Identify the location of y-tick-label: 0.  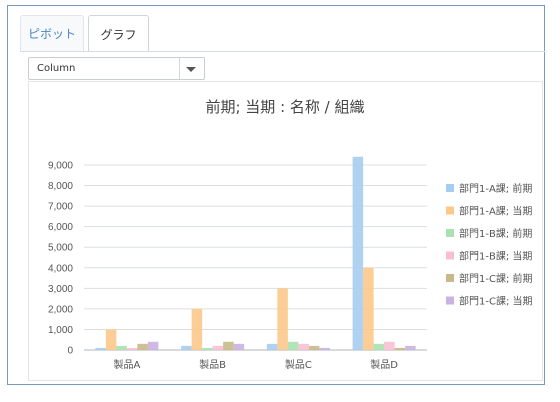
(70, 351).